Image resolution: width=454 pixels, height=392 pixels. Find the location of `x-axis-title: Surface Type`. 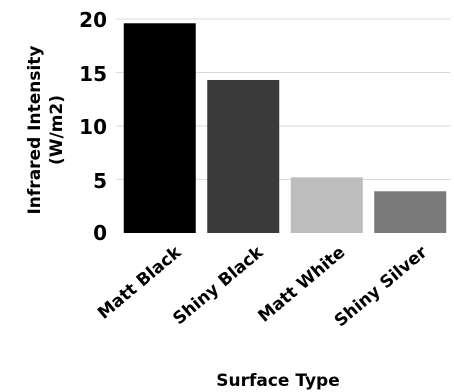

x-axis-title: Surface Type is located at coordinates (277, 381).